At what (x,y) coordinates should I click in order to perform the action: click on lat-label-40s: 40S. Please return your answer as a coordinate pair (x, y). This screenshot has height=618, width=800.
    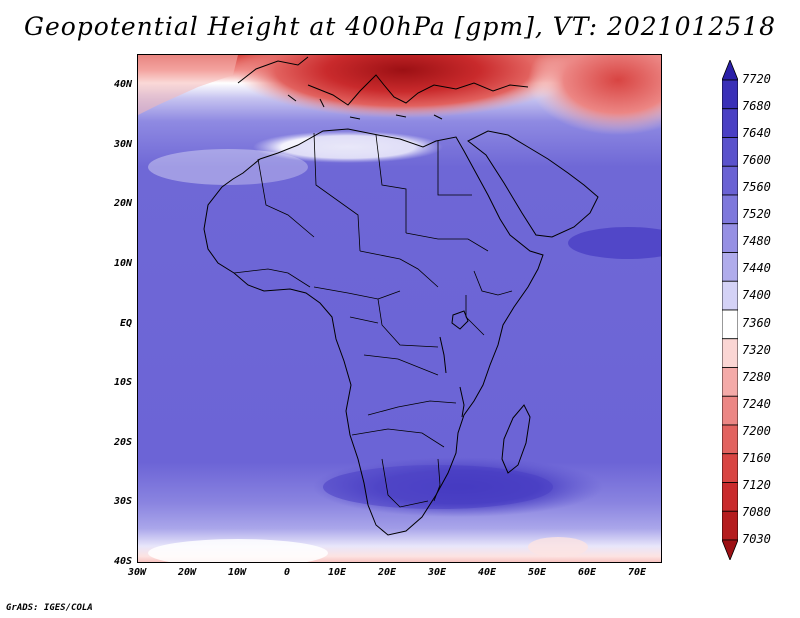
    Looking at the image, I should click on (122, 561).